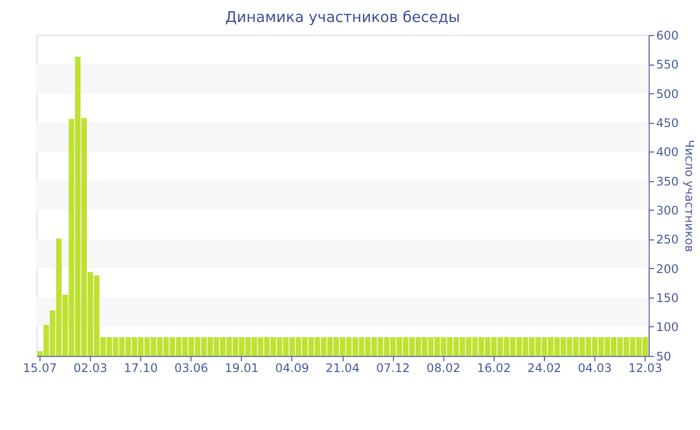 Image resolution: width=700 pixels, height=430 pixels. What do you see at coordinates (667, 239) in the screenshot?
I see `y-tick-label: 250` at bounding box center [667, 239].